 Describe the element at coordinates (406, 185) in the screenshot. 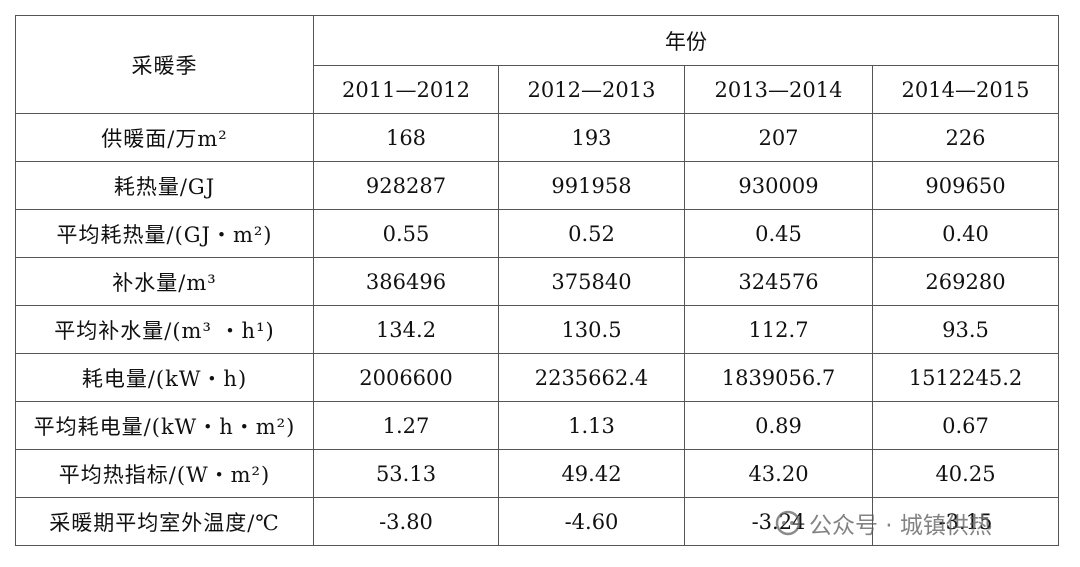

I see `cell: 928287` at that location.